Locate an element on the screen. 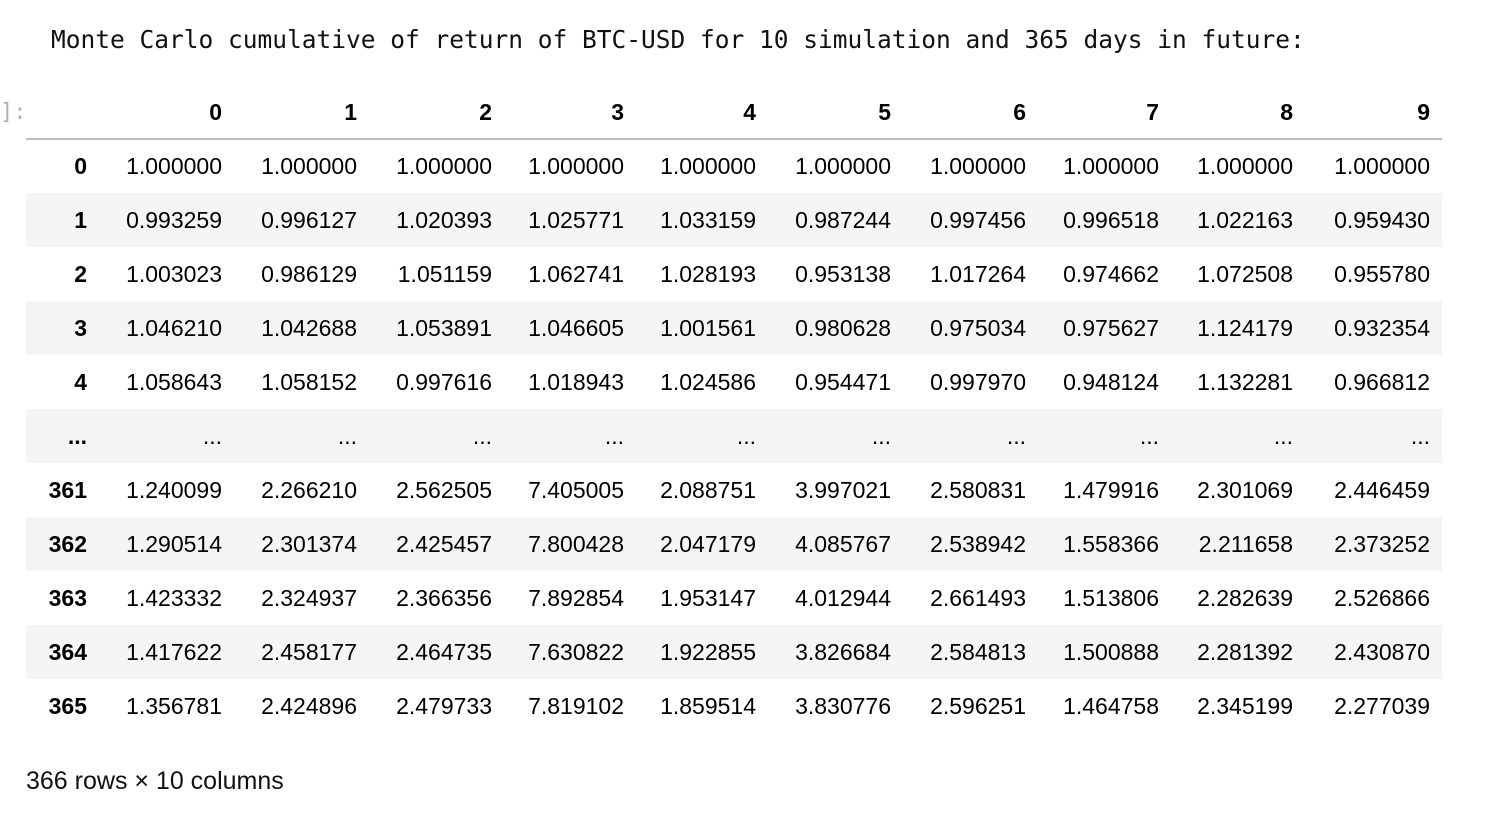 The image size is (1492, 813). table-cell: 2.047179 is located at coordinates (708, 543).